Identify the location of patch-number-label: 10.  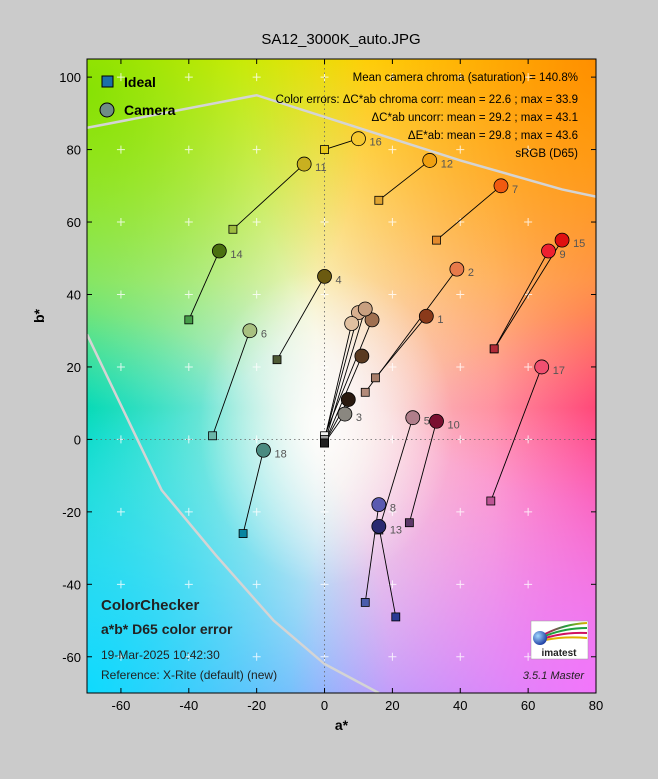
(454, 425).